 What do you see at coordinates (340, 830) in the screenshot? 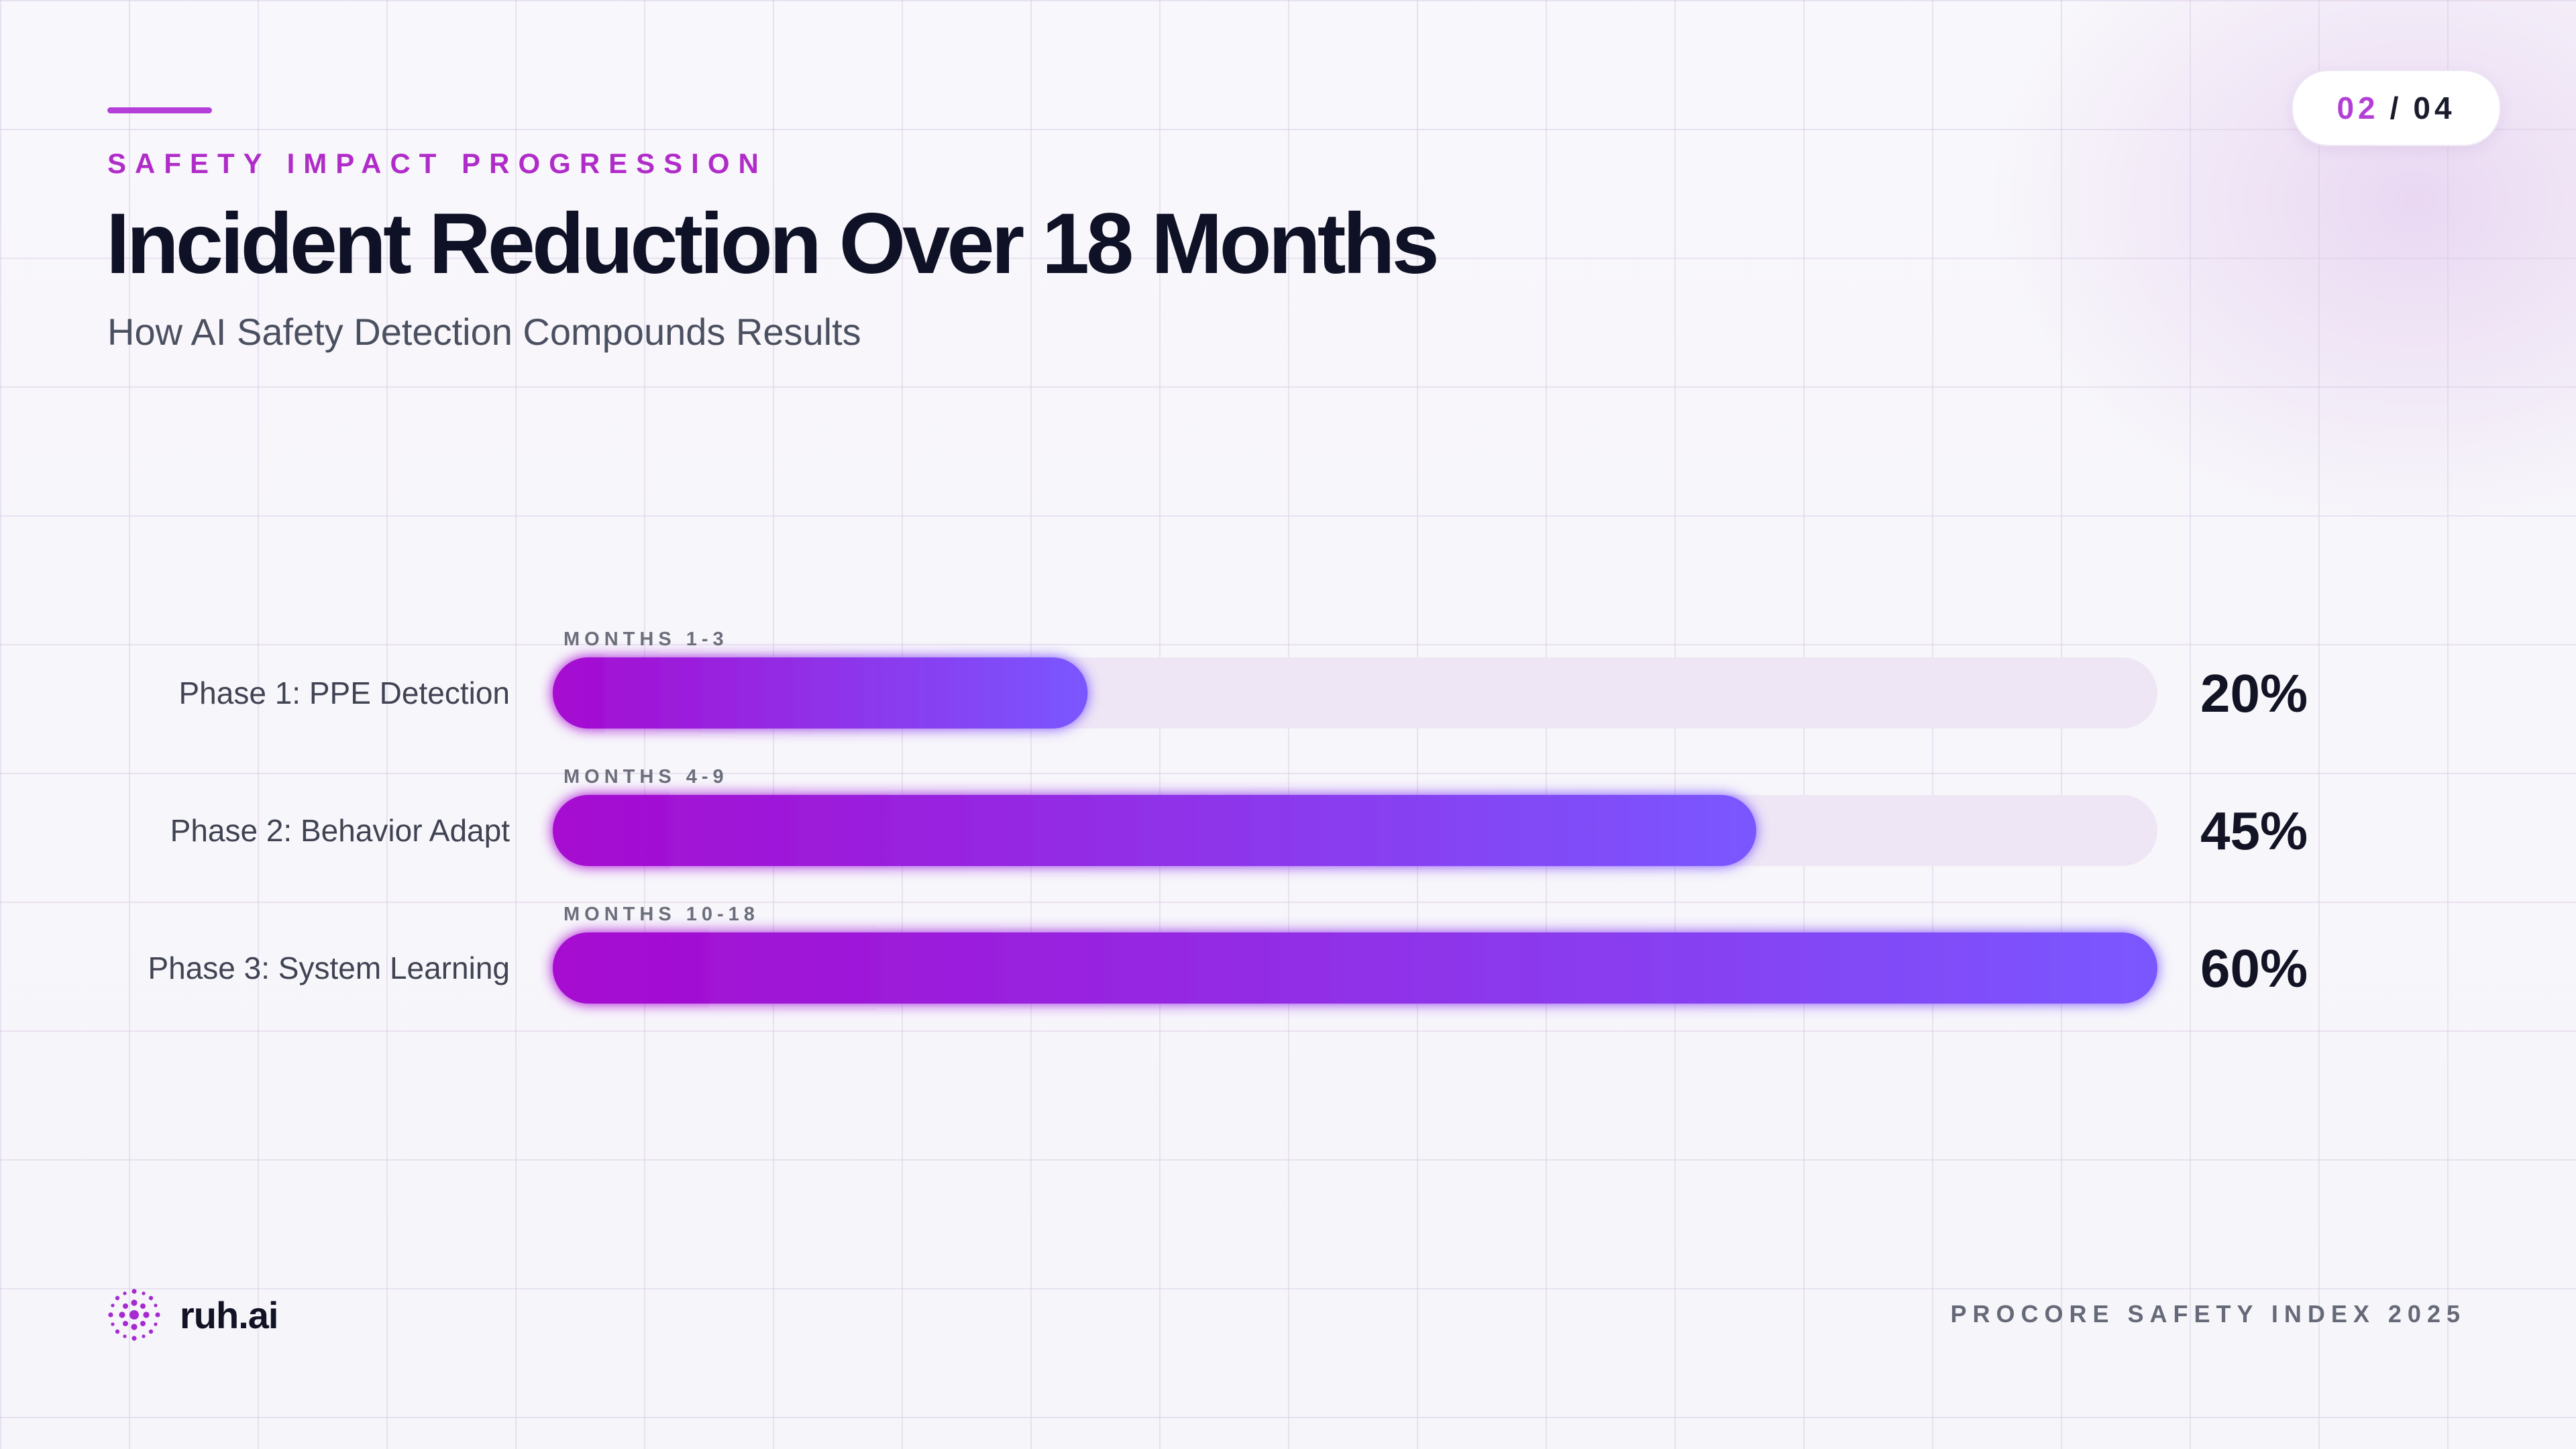
I see `category-label: Phase 2: Behavior Adapt` at bounding box center [340, 830].